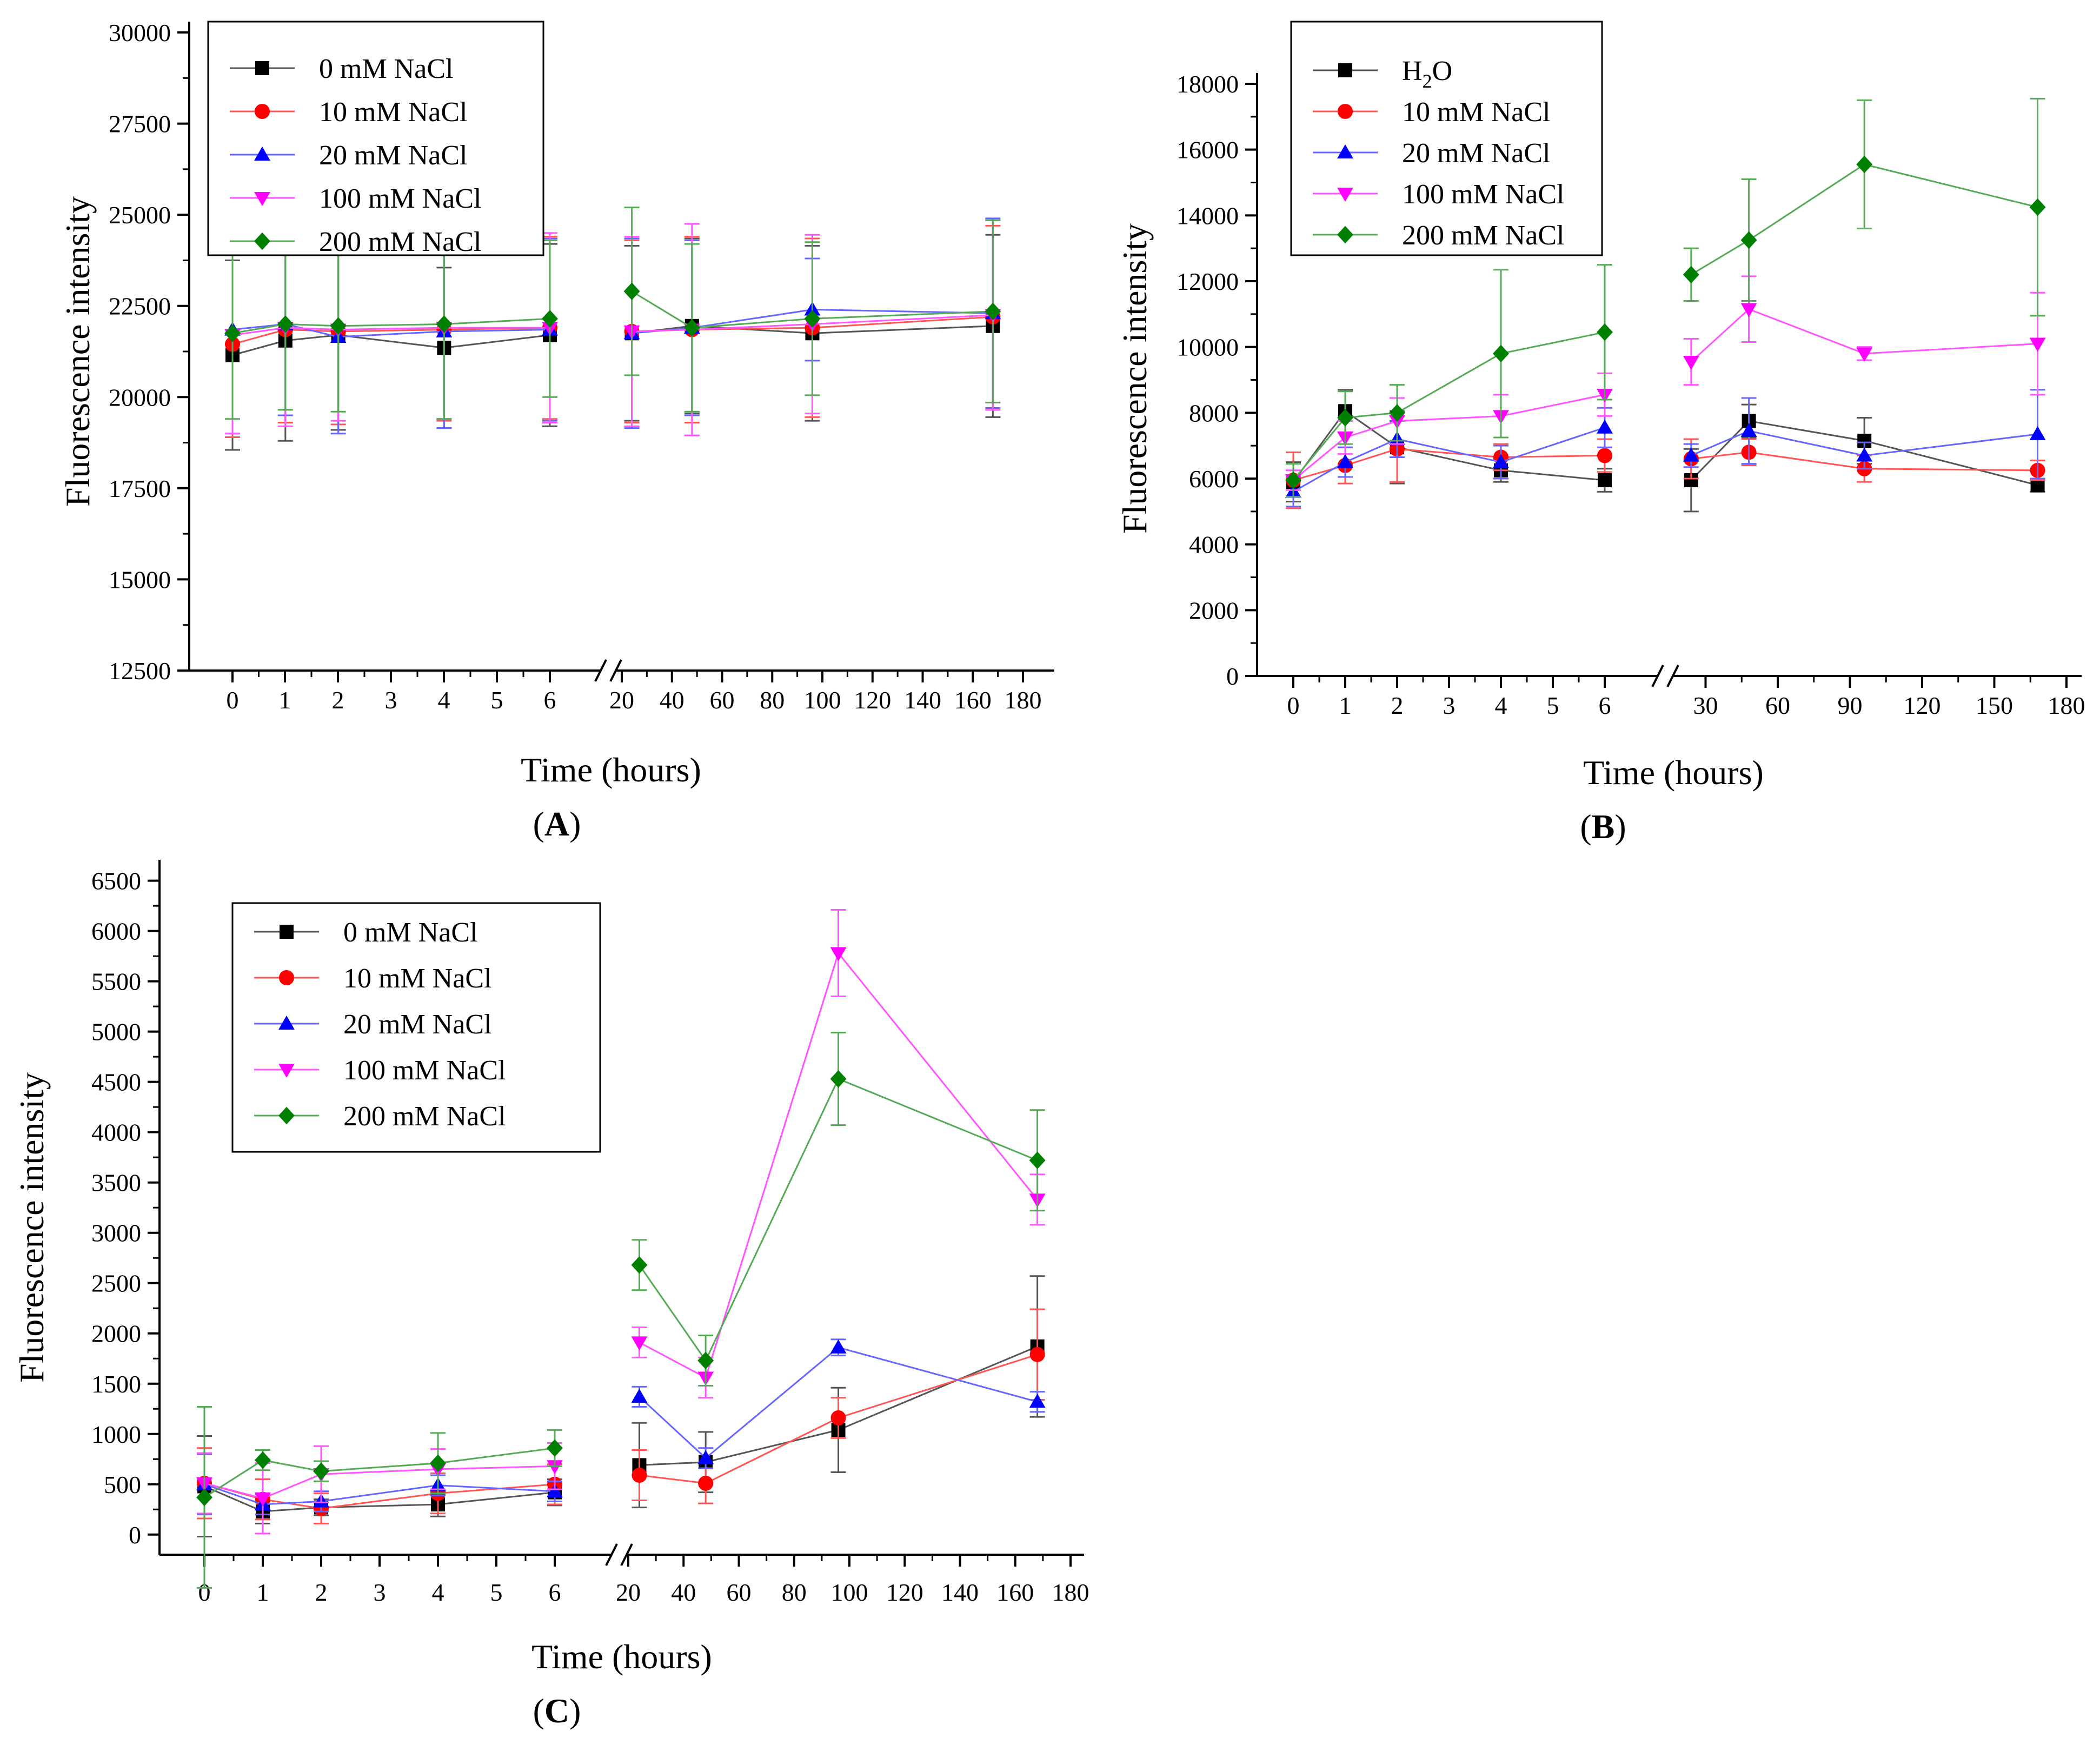  What do you see at coordinates (960, 1592) in the screenshot?
I see `x-tick-label: 140` at bounding box center [960, 1592].